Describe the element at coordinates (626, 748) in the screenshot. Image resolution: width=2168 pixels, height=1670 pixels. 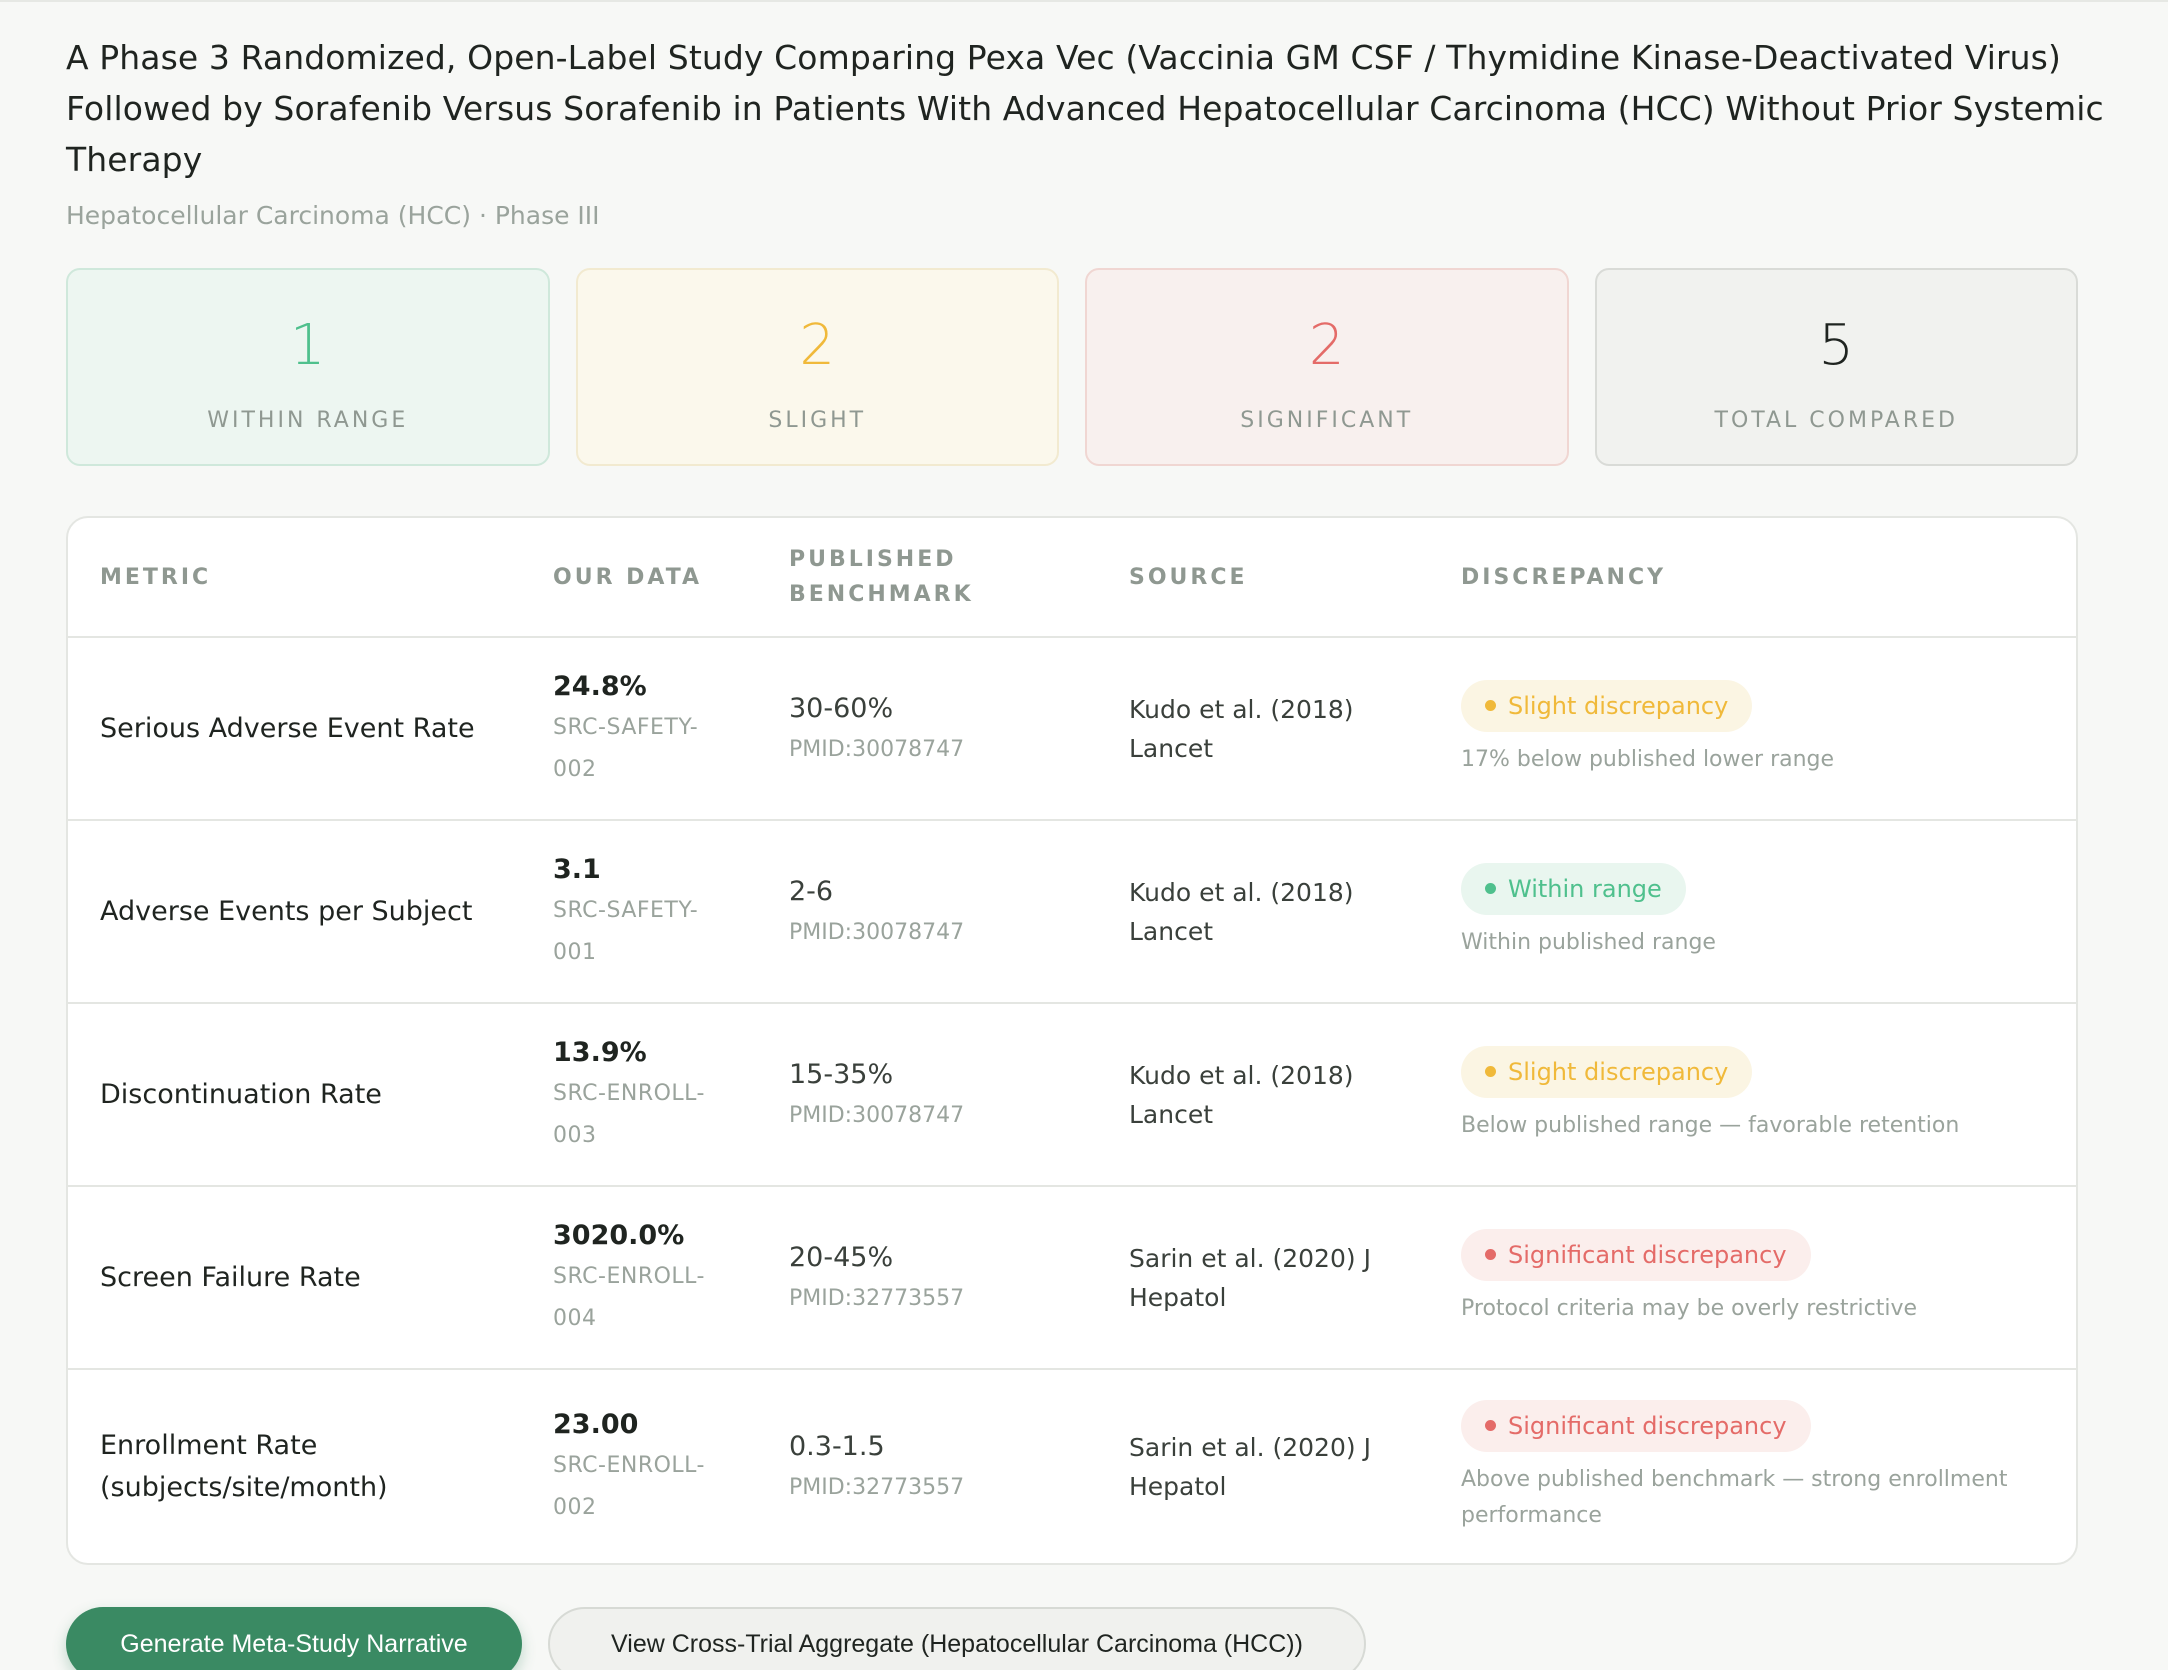
I see `our-source-id: SRC-SAFETY-002` at that location.